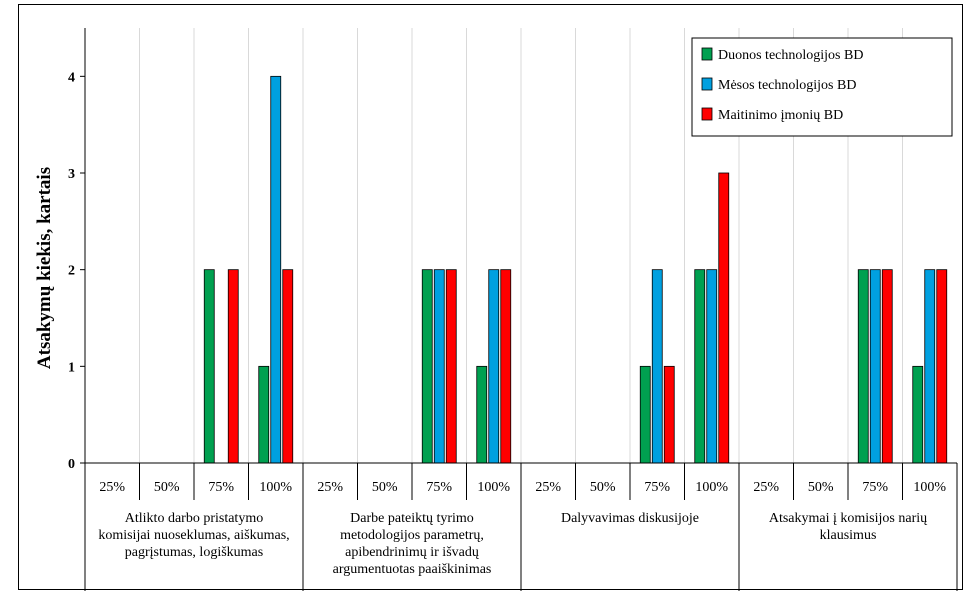 Image resolution: width=968 pixels, height=591 pixels. Describe the element at coordinates (412, 518) in the screenshot. I see `x-group-label: Darbe pateiktų tyrimo` at that location.